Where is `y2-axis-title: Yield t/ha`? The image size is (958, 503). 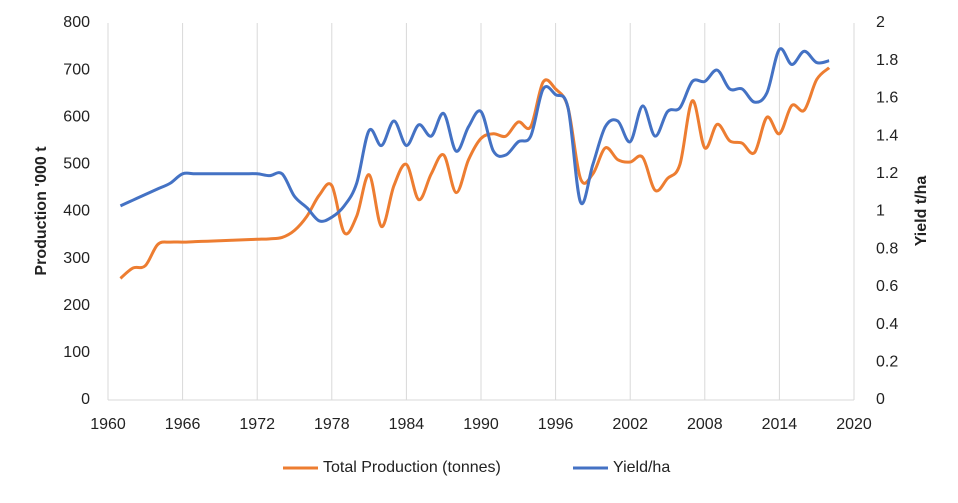 y2-axis-title: Yield t/ha is located at coordinates (921, 211).